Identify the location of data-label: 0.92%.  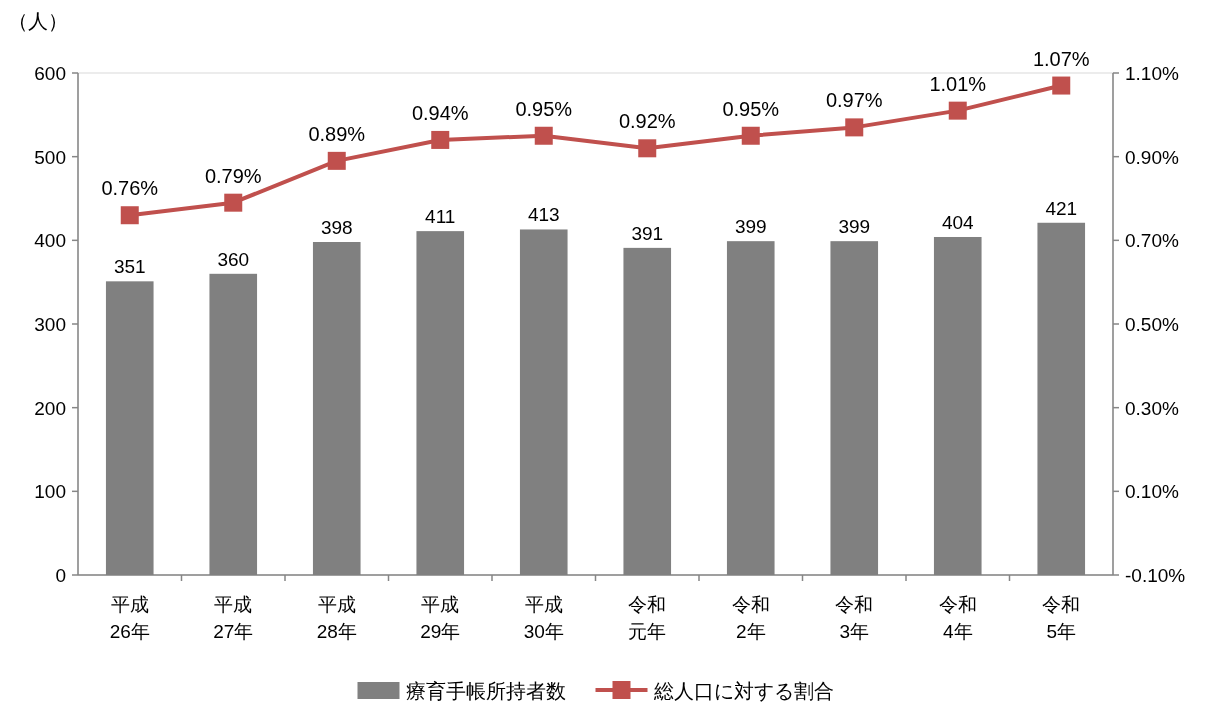
(647, 121).